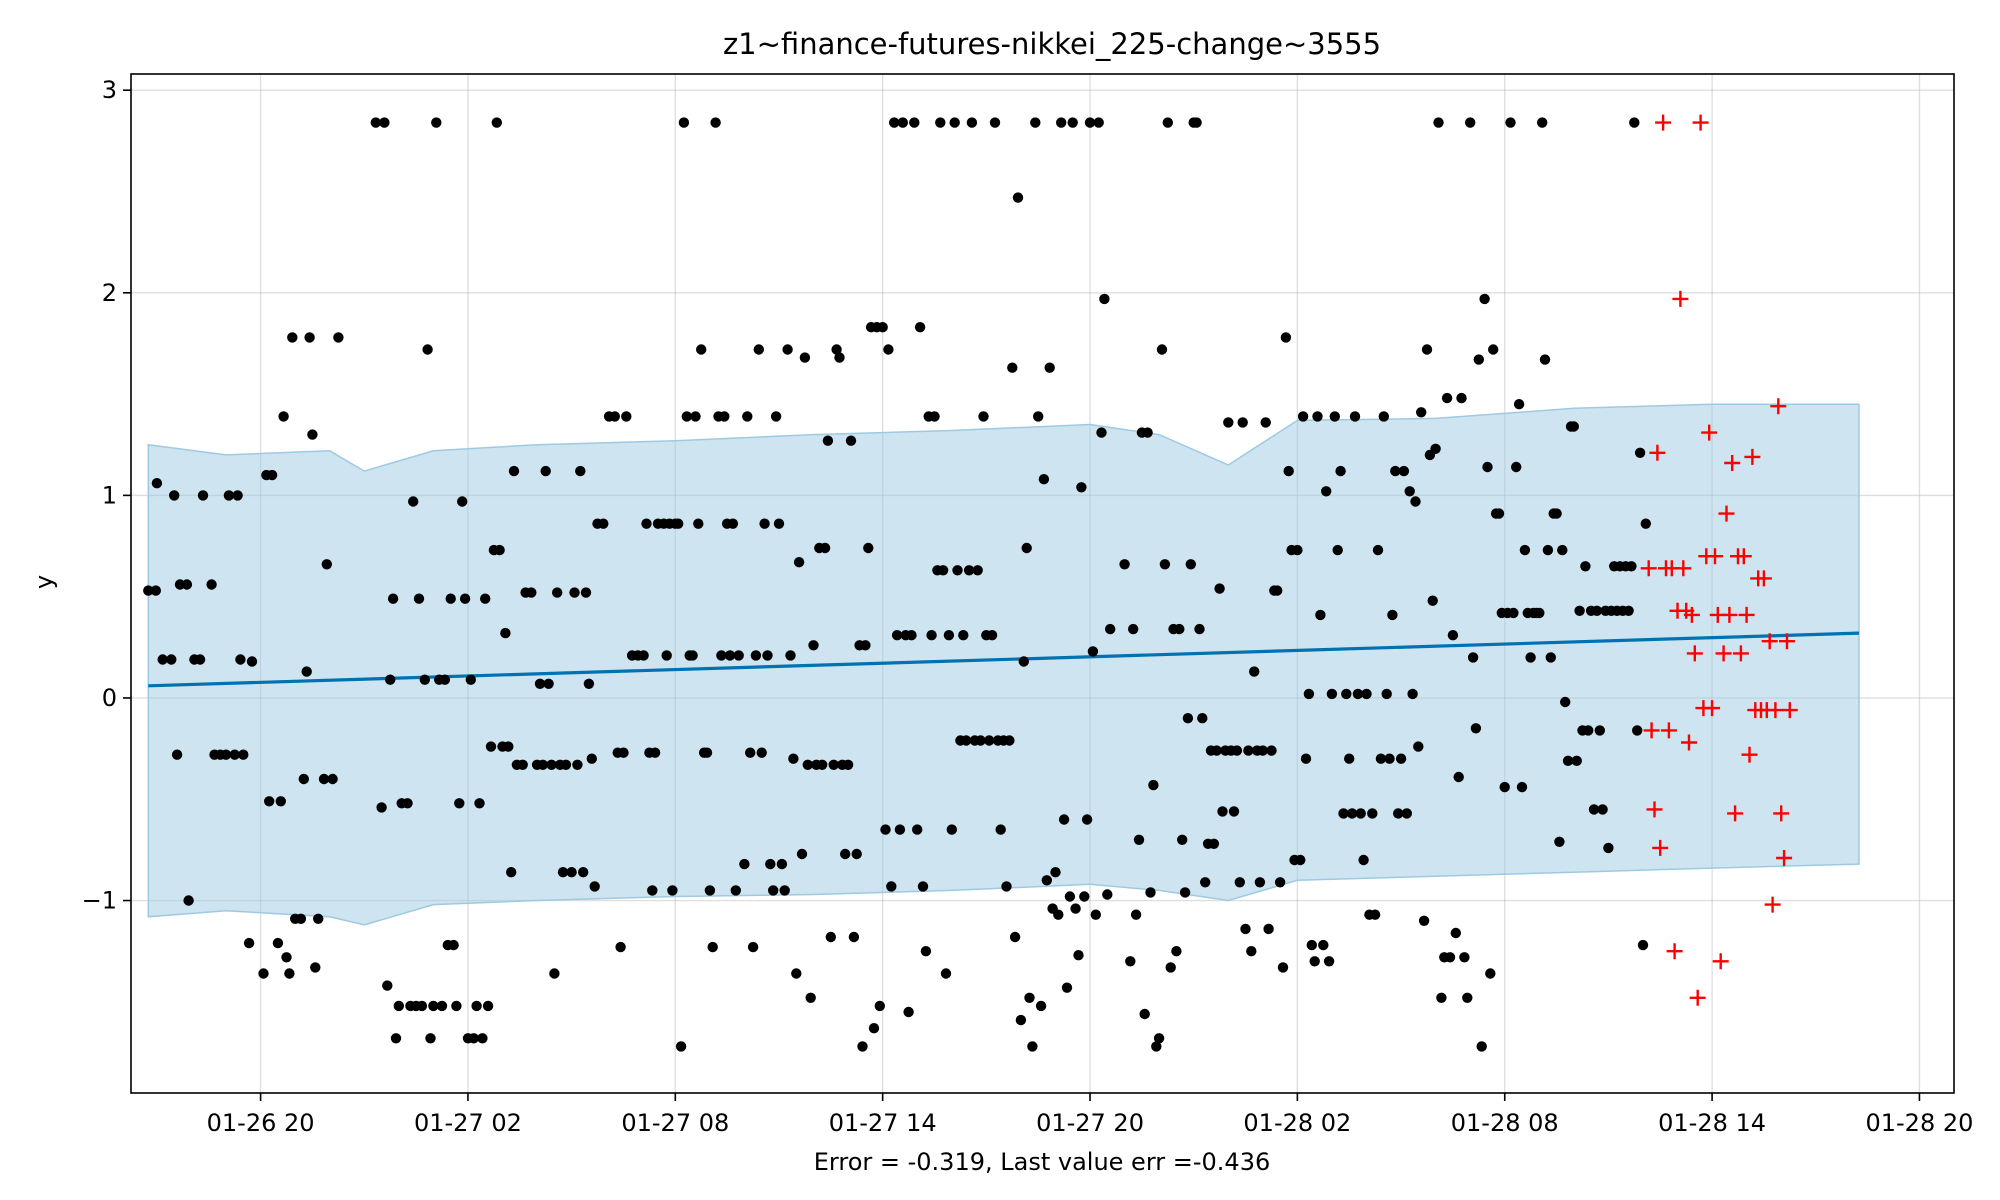 Image resolution: width=2000 pixels, height=1200 pixels. Describe the element at coordinates (1505, 1123) in the screenshot. I see `x-tick-label: 01-28 08` at that location.